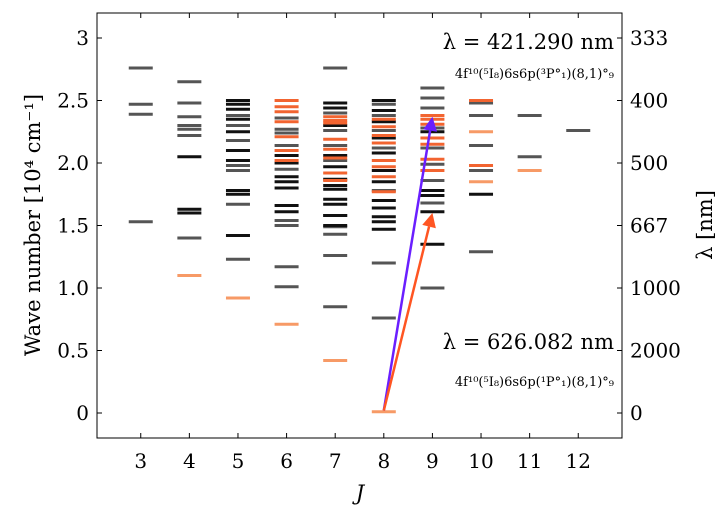  What do you see at coordinates (82, 413) in the screenshot?
I see `y-tick-label: 0` at bounding box center [82, 413].